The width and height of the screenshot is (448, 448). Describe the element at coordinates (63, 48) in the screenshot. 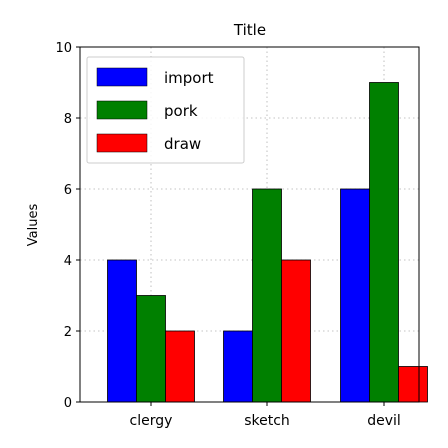

I see `y-tick-label: 10` at that location.